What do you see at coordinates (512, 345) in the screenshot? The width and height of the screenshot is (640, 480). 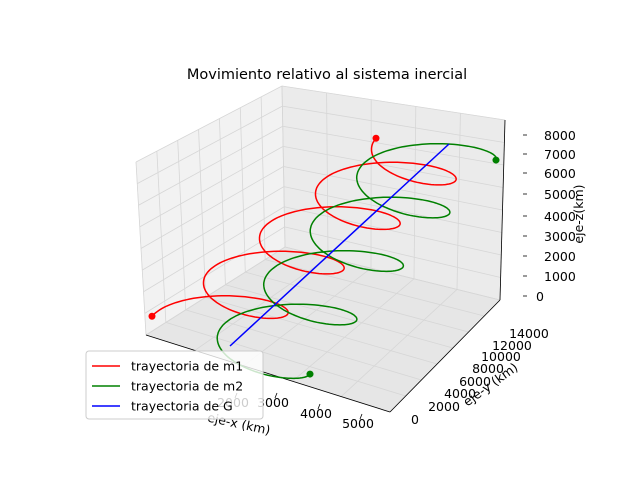 I see `y-tick-label: 12000` at bounding box center [512, 345].